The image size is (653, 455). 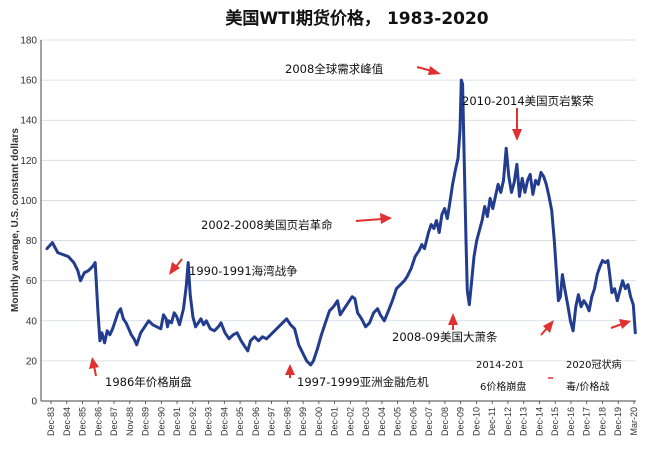 I want to click on chart-title: 美国WTI期货价格， 1983-2020, so click(x=356, y=18).